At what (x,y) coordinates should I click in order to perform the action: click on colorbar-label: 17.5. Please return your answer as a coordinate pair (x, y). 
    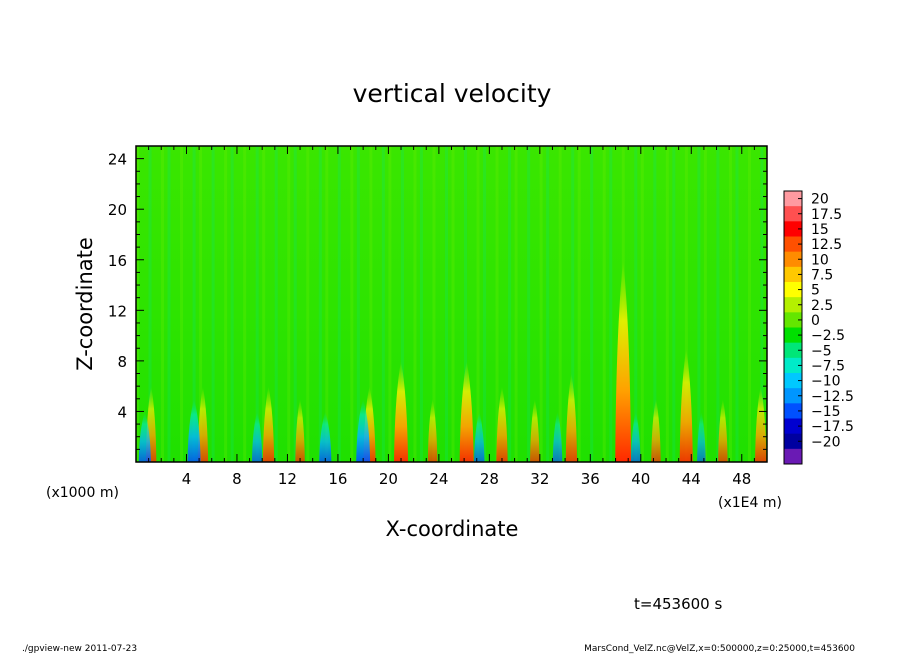
    Looking at the image, I should click on (826, 215).